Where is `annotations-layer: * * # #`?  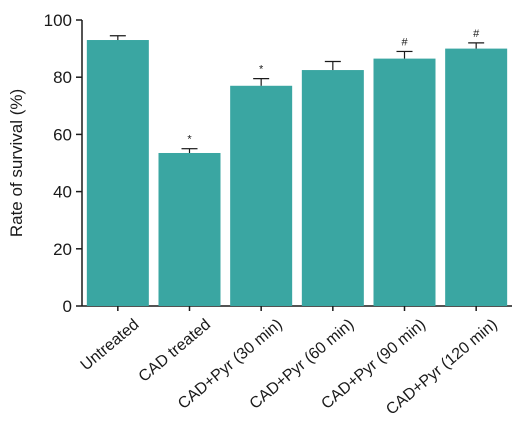
annotations-layer: * * # # is located at coordinates (333, 87).